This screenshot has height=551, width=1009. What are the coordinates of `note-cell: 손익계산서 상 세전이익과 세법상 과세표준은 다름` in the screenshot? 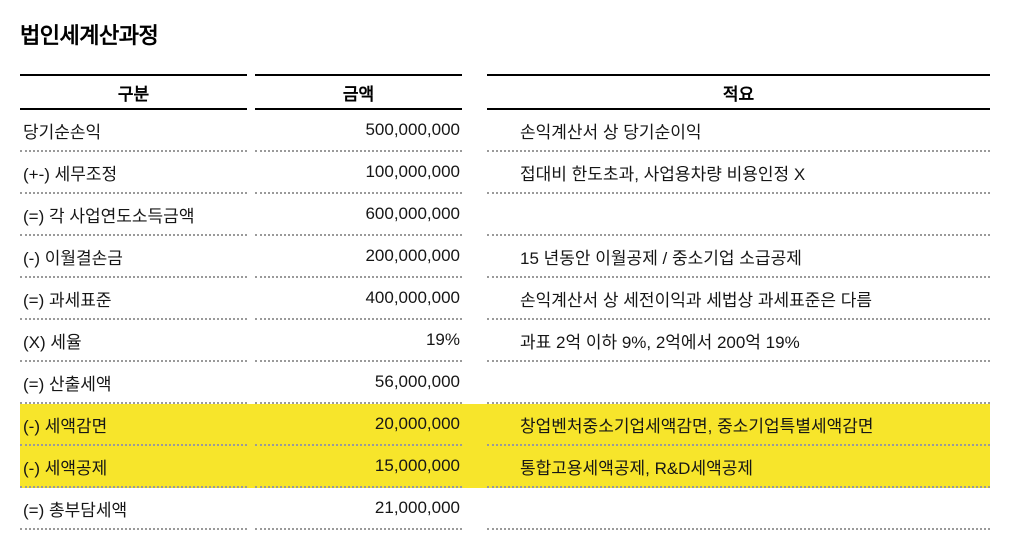 It's located at (738, 299).